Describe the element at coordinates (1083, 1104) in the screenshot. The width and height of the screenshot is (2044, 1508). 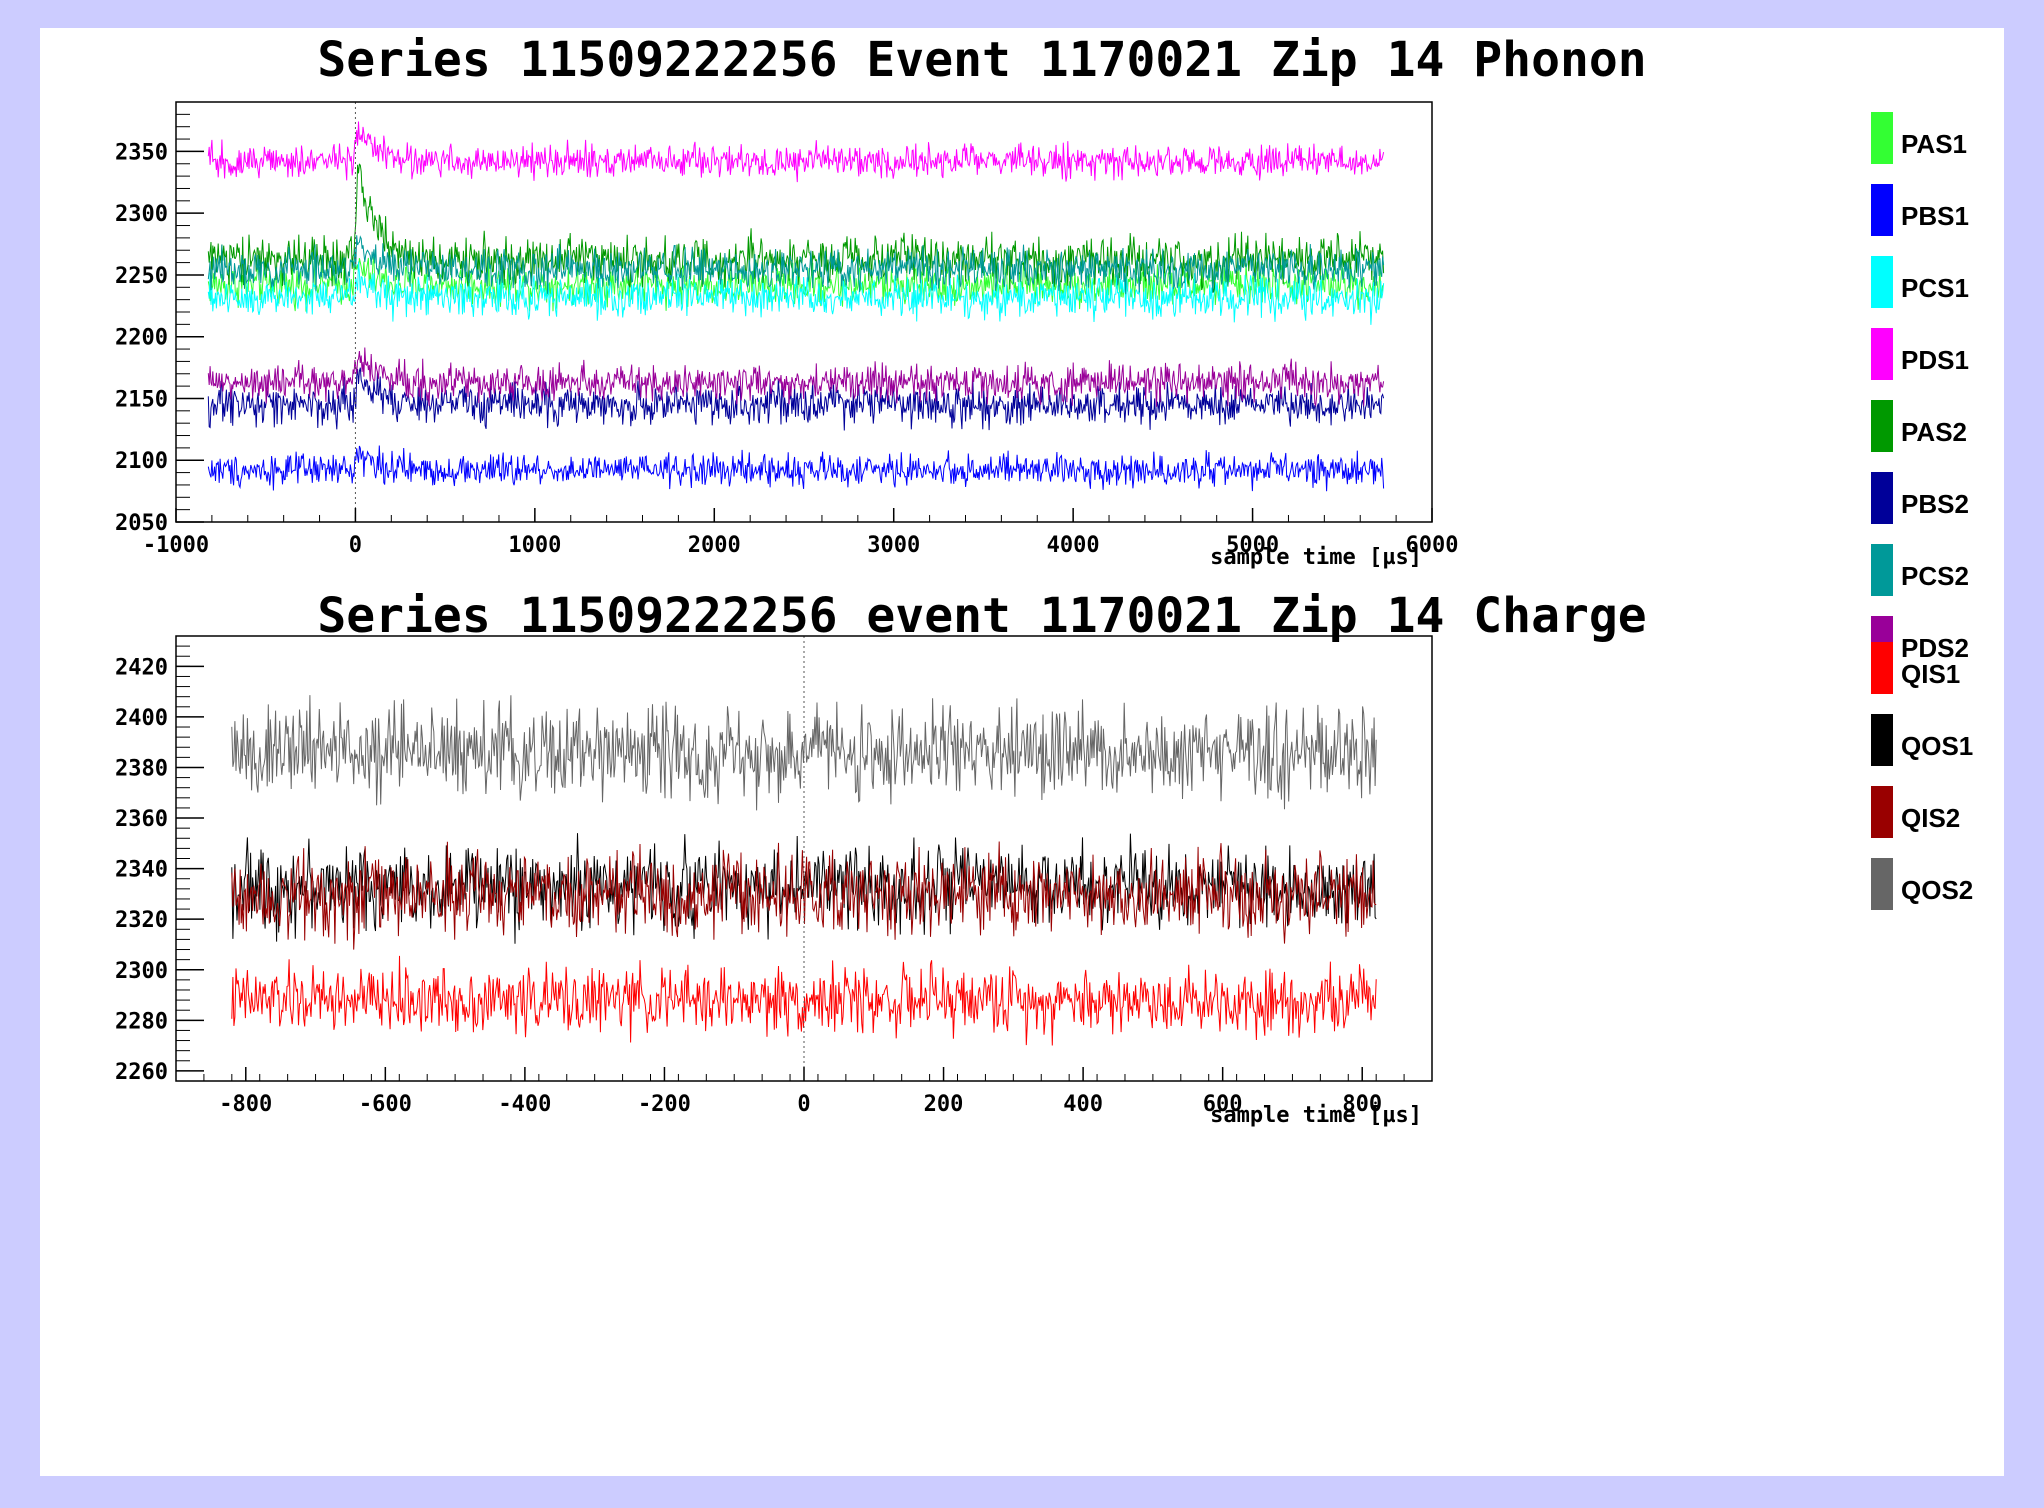
I see `x-tick-label: 400` at that location.